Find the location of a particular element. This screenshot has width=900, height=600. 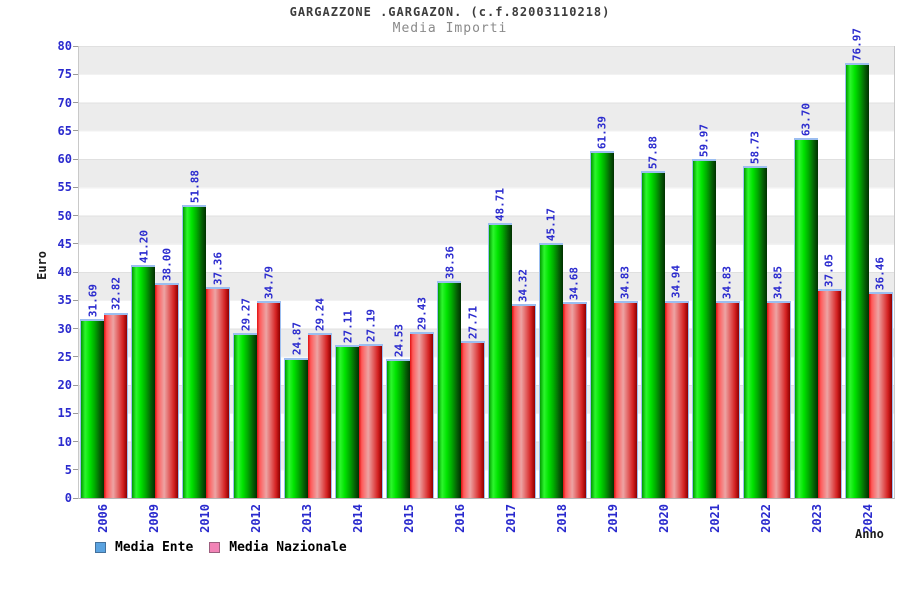

bar-media-ente: 24.87 is located at coordinates (296, 410).